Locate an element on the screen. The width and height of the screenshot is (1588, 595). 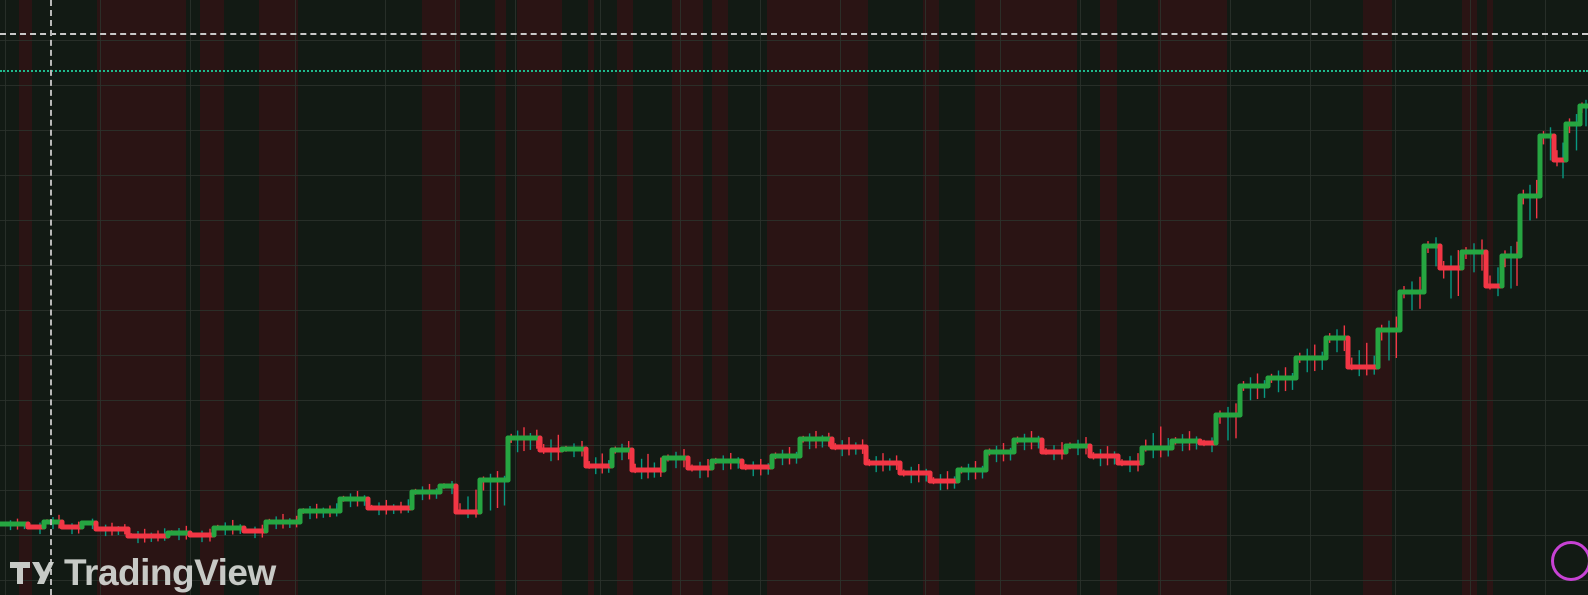
indicator-level-dotted-line is located at coordinates (794, 71).